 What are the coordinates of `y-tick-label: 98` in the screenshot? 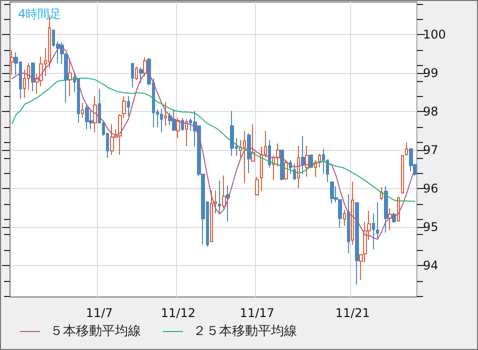 It's located at (430, 111).